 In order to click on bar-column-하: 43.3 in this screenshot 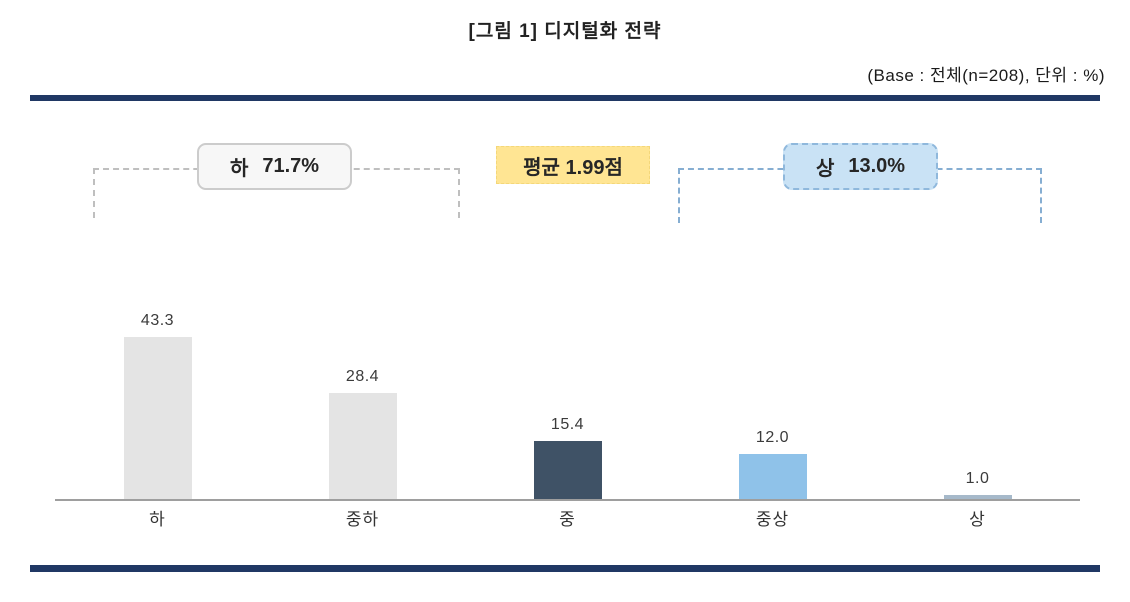, I will do `click(157, 405)`.